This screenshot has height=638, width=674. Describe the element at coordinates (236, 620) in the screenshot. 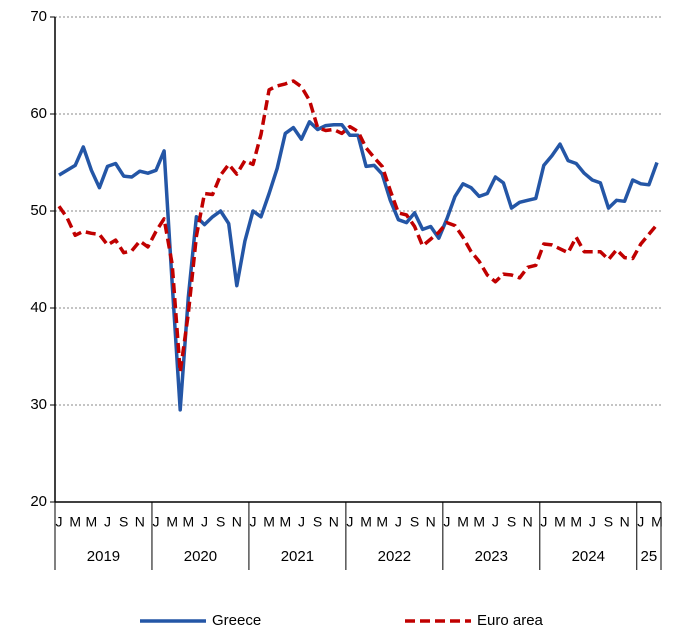

I see `legend-label: Greece` at that location.